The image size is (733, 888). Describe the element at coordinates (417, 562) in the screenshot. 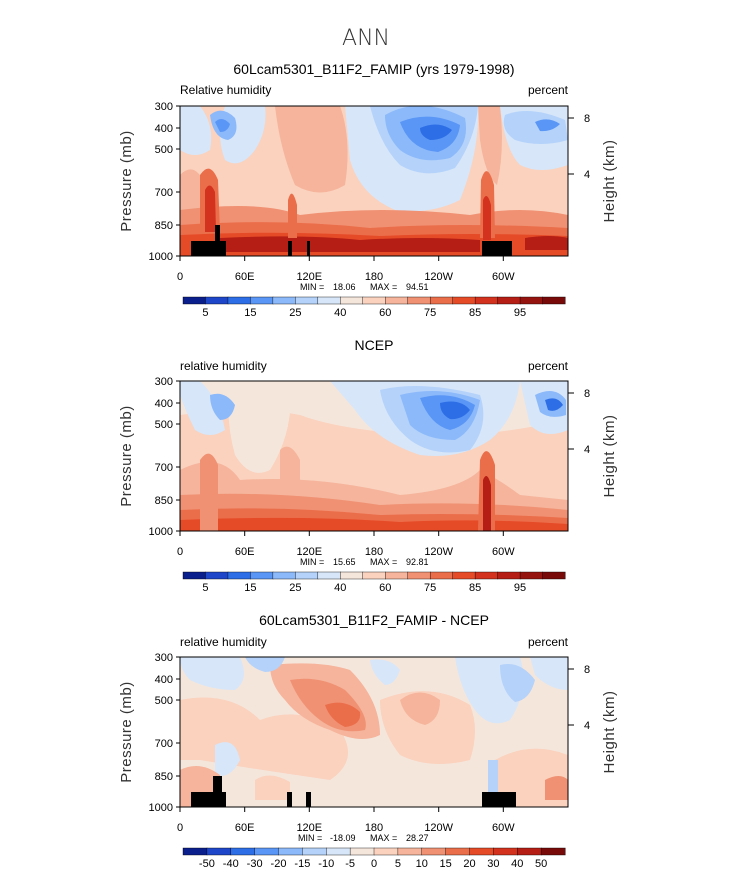

I see `max-value: 92.81` at that location.